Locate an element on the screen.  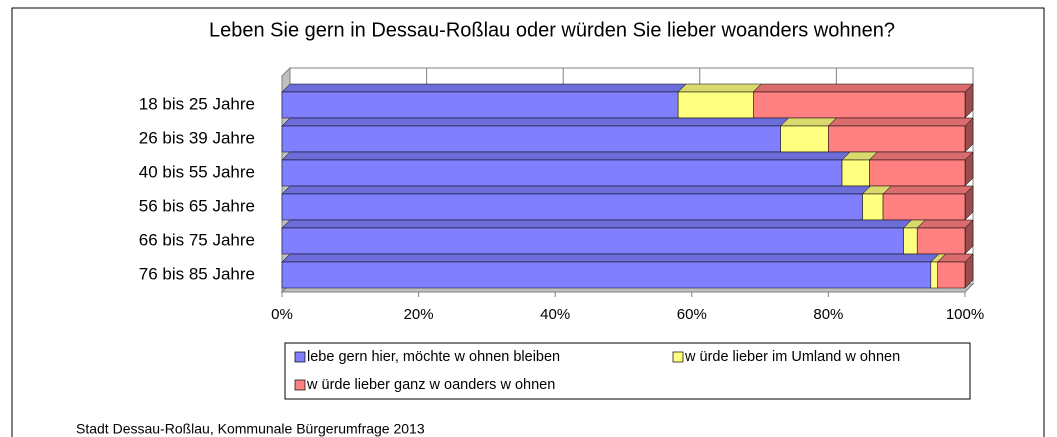
x-tick-label: 0% is located at coordinates (282, 314).